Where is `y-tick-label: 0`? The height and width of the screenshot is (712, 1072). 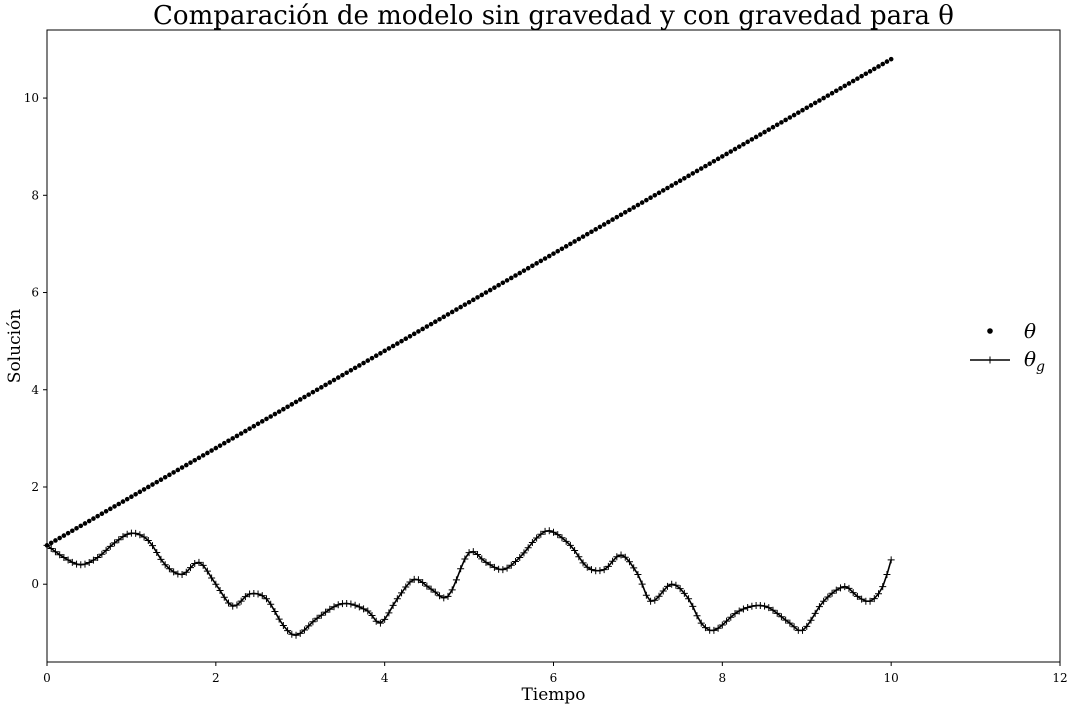
y-tick-label: 0 is located at coordinates (35, 584).